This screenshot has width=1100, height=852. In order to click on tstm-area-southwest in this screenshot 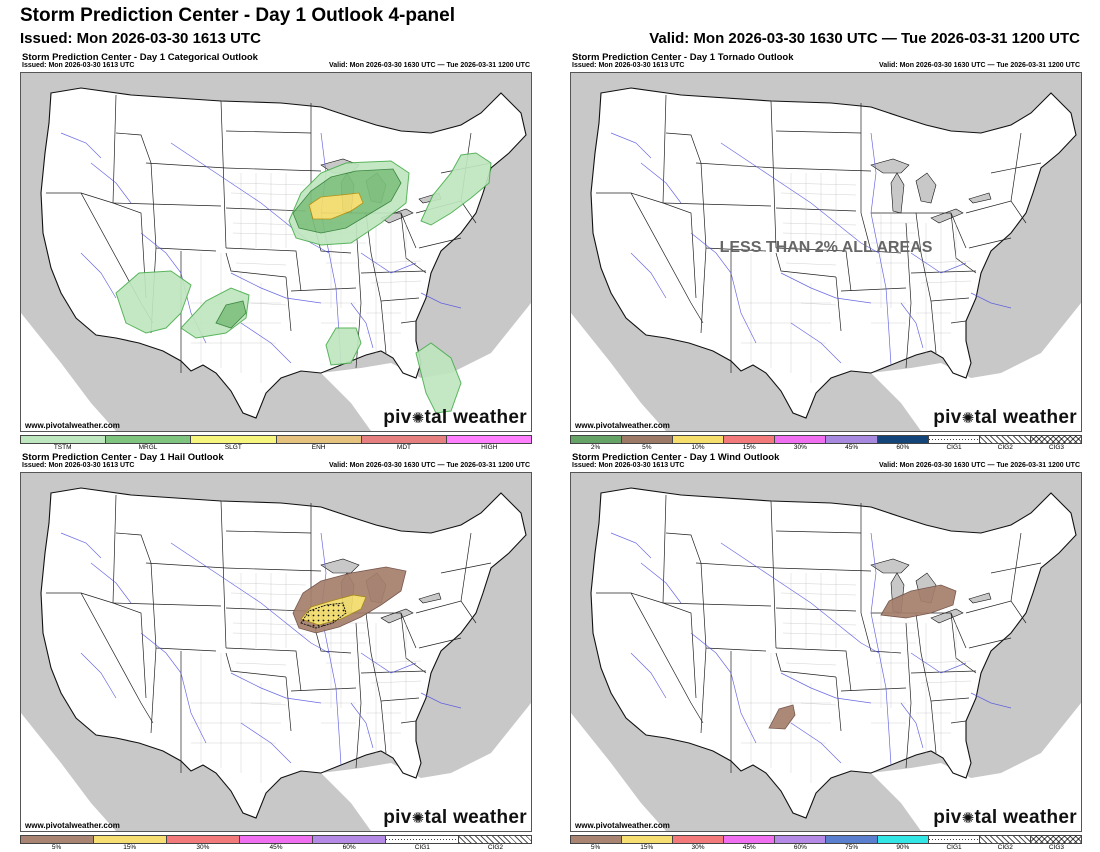, I will do `click(153, 302)`.